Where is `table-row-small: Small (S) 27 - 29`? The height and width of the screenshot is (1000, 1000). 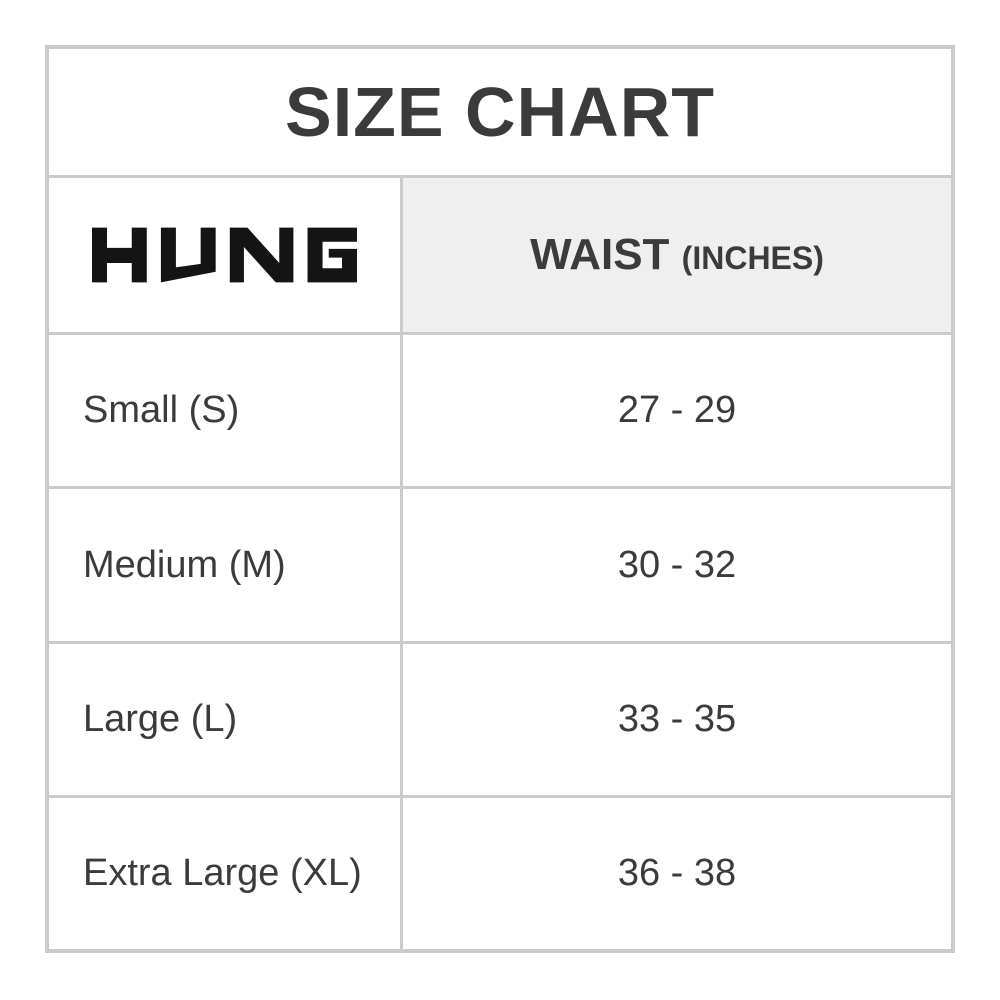 table-row-small: Small (S) 27 - 29 is located at coordinates (500, 412).